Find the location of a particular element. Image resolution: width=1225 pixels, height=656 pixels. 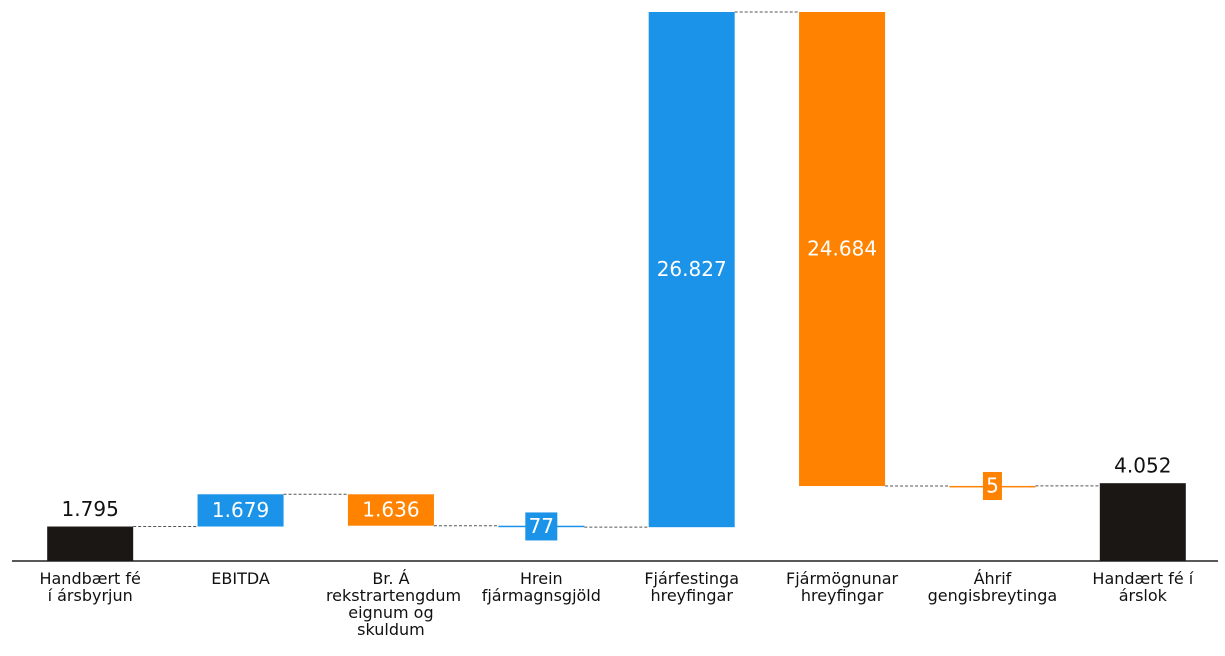

category-label: Áhrif gengisbreytinga is located at coordinates (992, 587).